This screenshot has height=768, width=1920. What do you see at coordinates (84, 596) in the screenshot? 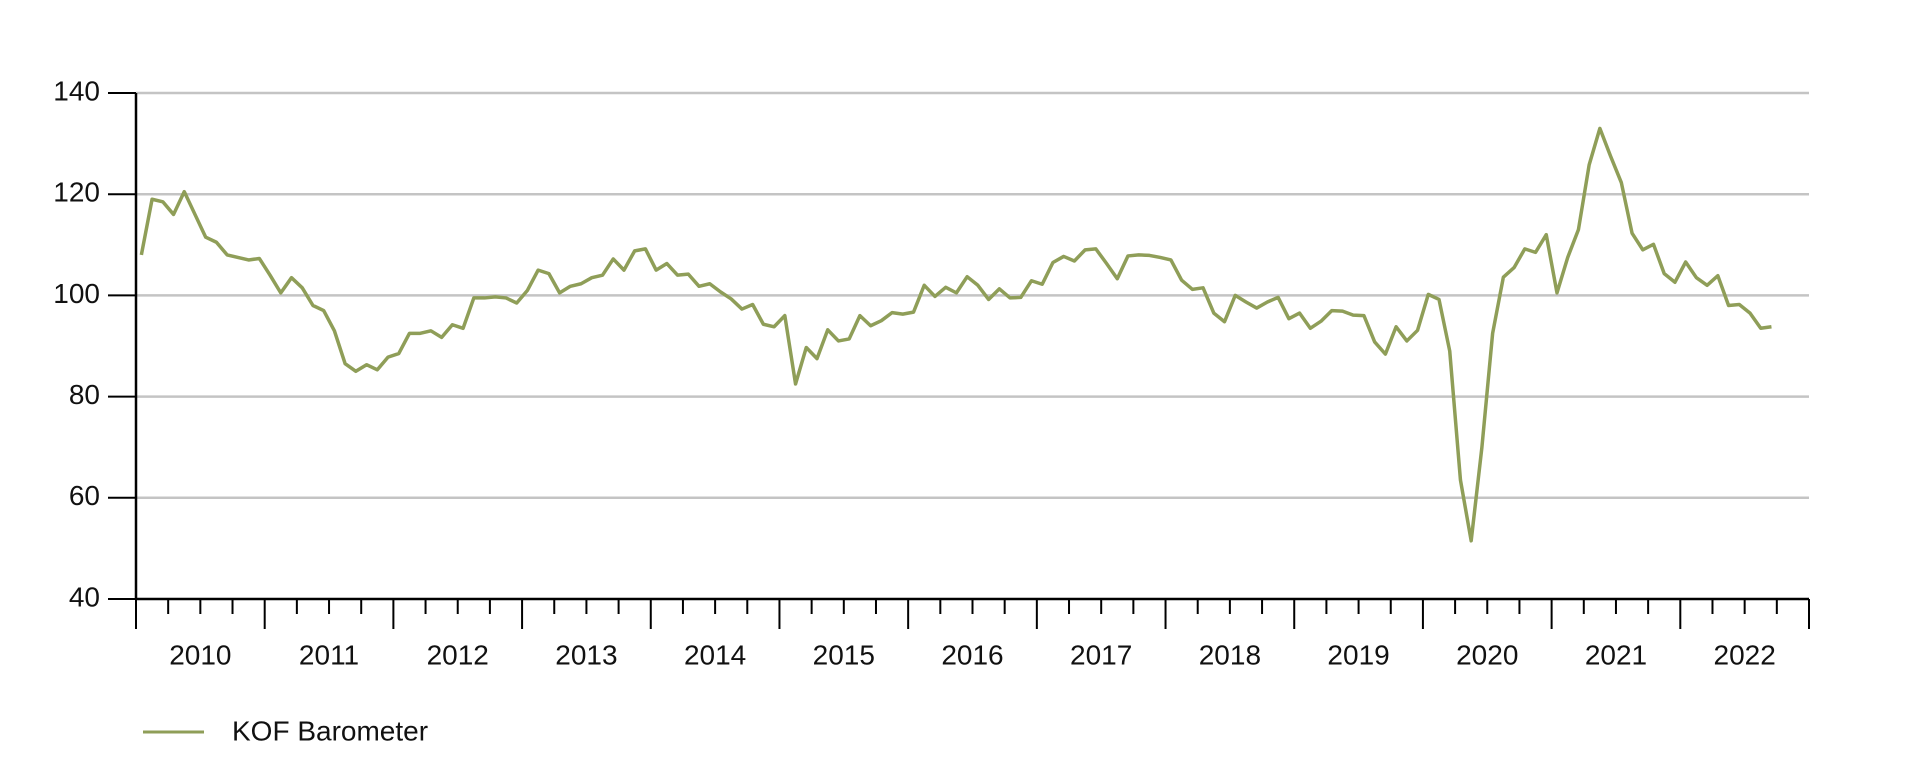
I see `y-tick-label: 40` at bounding box center [84, 596].